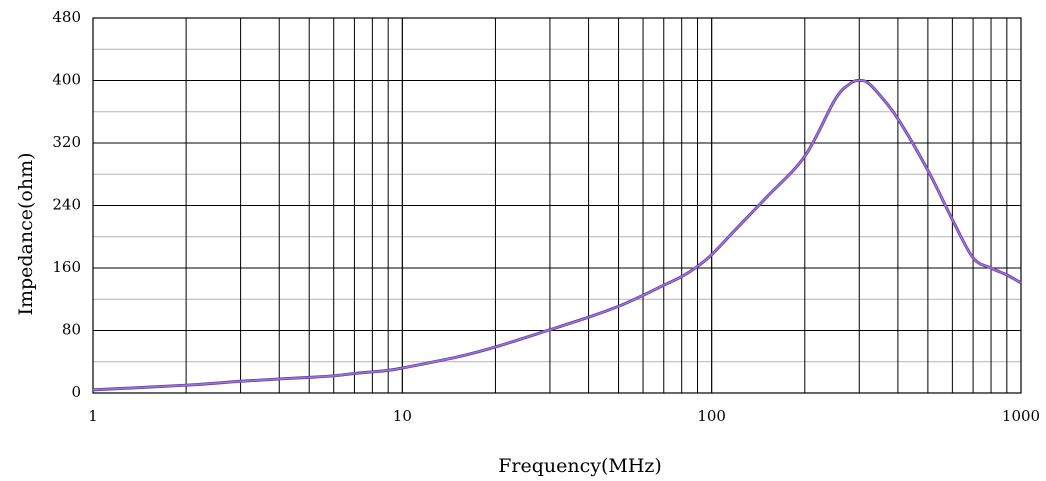 This screenshot has height=481, width=1046. What do you see at coordinates (711, 416) in the screenshot?
I see `x-tick-label: 100` at bounding box center [711, 416].